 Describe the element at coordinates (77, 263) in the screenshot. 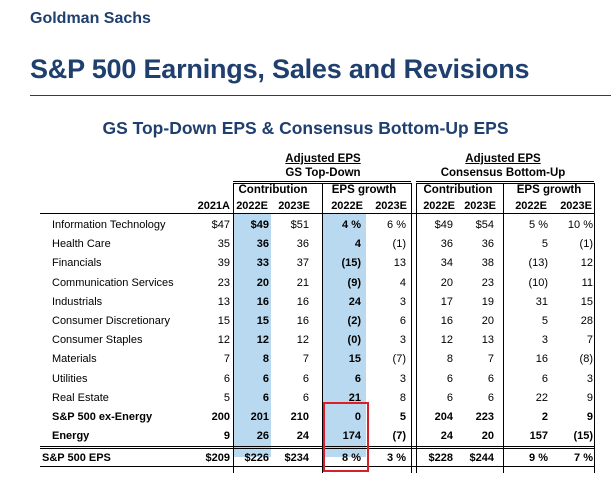

I see `row-label: Financials` at that location.